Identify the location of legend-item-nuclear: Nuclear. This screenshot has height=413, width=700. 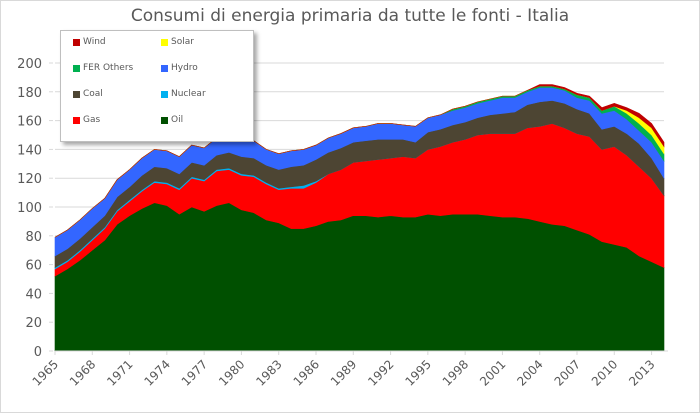
(183, 94).